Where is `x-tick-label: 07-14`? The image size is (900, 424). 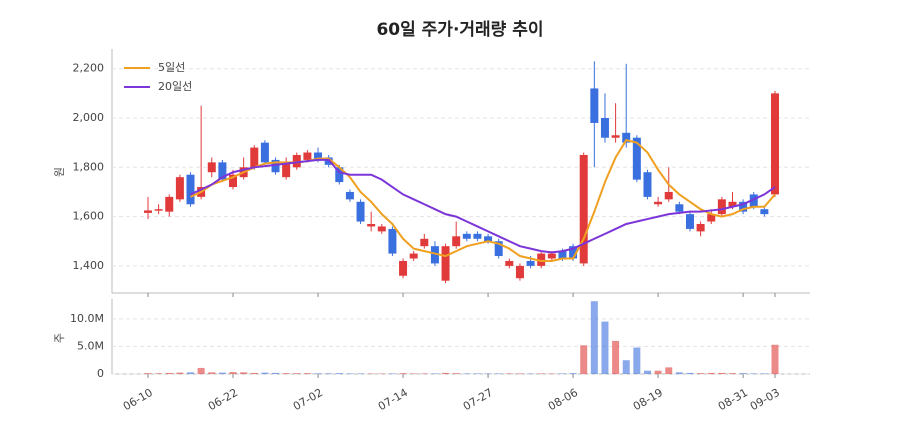
x-tick-label: 07-14 is located at coordinates (393, 399).